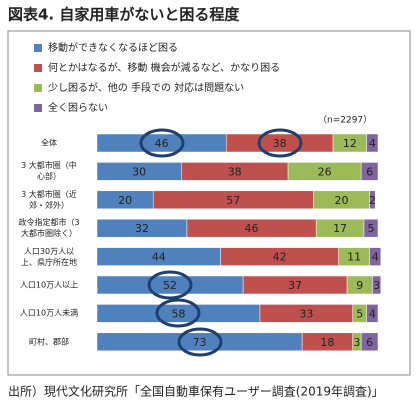  What do you see at coordinates (354, 257) in the screenshot?
I see `data-label: 11` at bounding box center [354, 257].